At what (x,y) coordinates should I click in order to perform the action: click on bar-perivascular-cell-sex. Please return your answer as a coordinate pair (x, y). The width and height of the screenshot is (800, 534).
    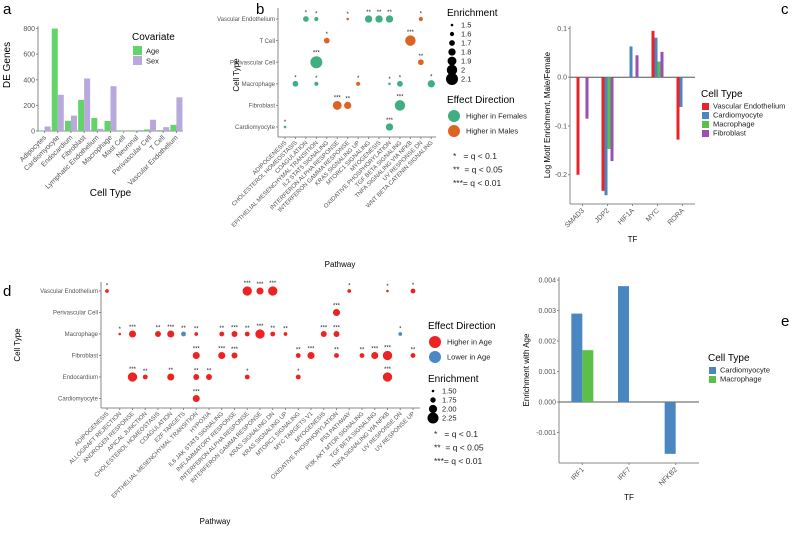
    Looking at the image, I should click on (153, 125).